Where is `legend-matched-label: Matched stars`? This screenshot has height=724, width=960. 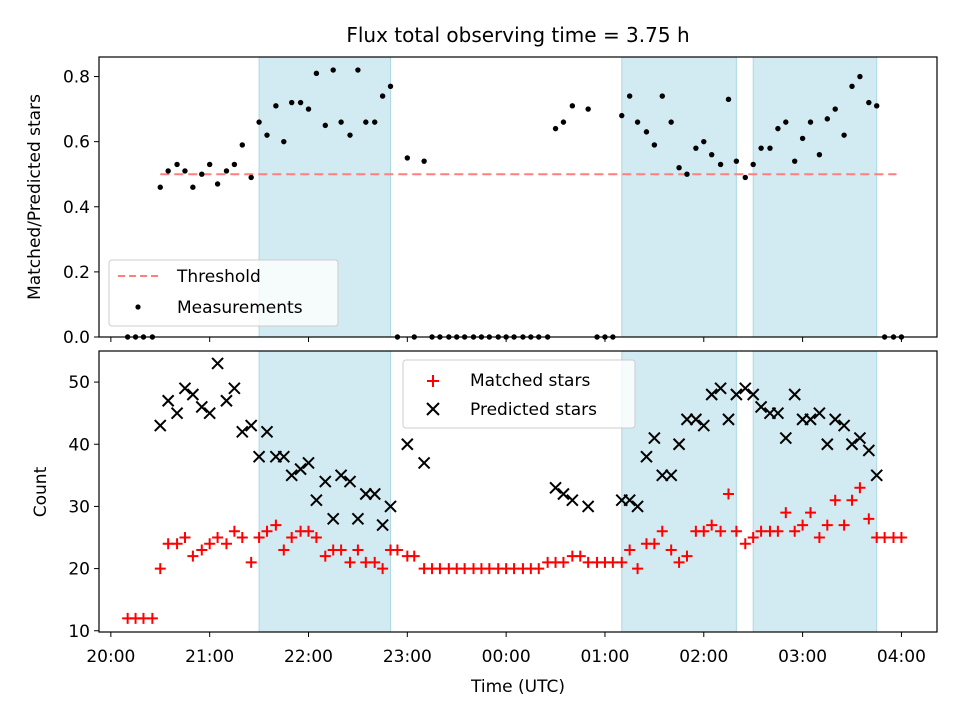
legend-matched-label: Matched stars is located at coordinates (530, 381).